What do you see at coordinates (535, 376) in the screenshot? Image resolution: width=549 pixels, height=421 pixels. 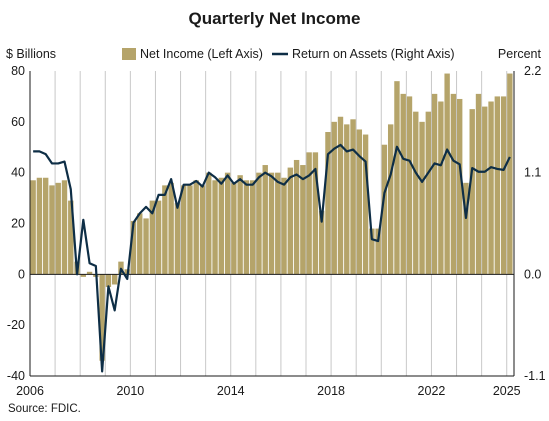 I see `right-tick-label: -1.1` at bounding box center [535, 376].